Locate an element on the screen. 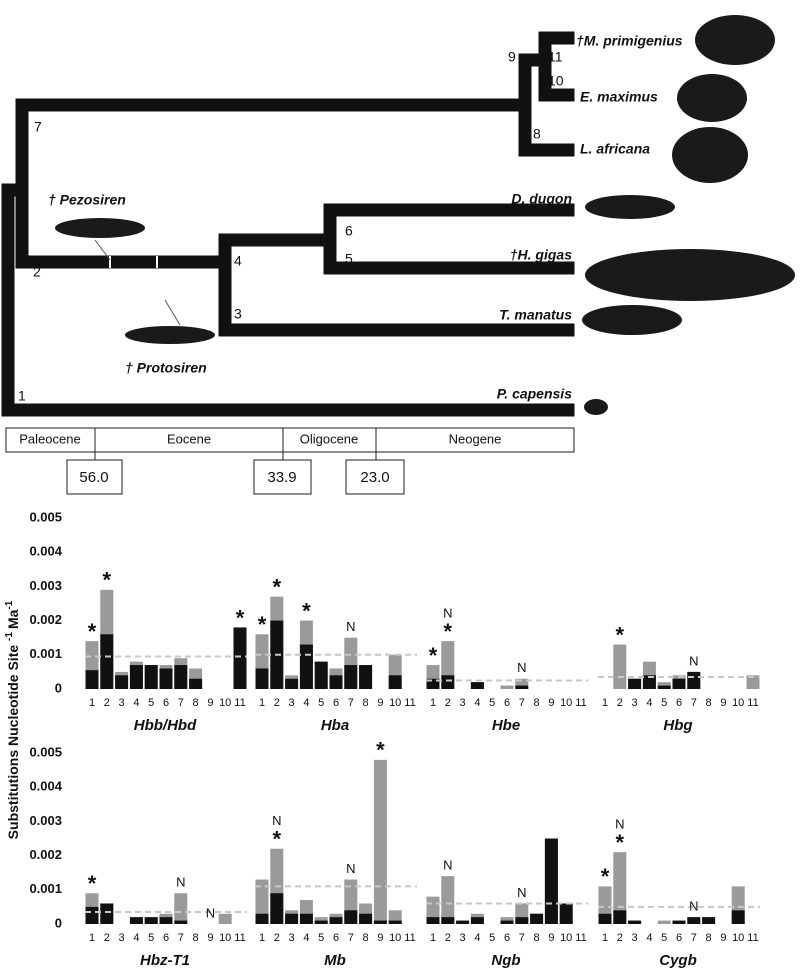 The image size is (800, 971). node-label: 10 is located at coordinates (556, 81).